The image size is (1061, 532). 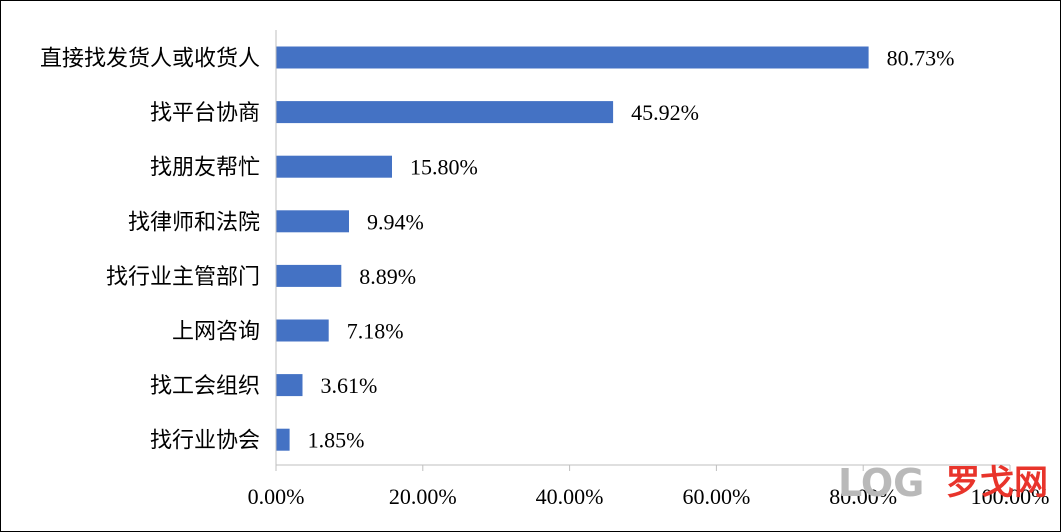 What do you see at coordinates (863, 496) in the screenshot?
I see `x-tick-label-4: 80.00%` at bounding box center [863, 496].